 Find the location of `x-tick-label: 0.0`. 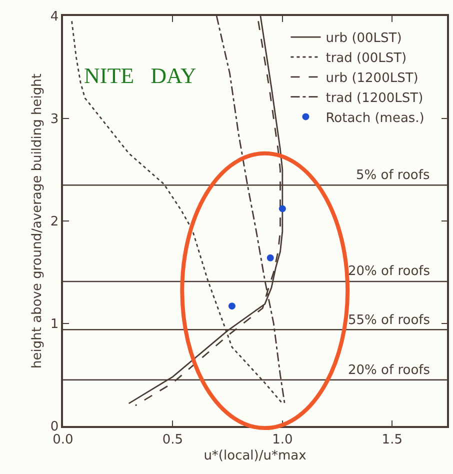

x-tick-label: 0.0 is located at coordinates (63, 440).